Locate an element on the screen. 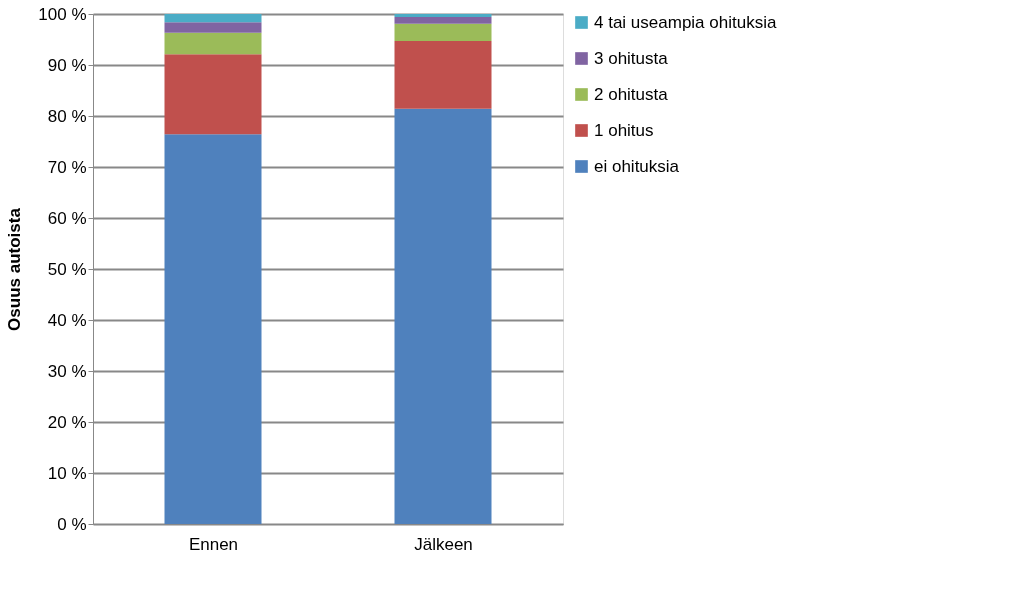 This screenshot has height=613, width=1016. y-tick-label: 70 % is located at coordinates (67, 167).